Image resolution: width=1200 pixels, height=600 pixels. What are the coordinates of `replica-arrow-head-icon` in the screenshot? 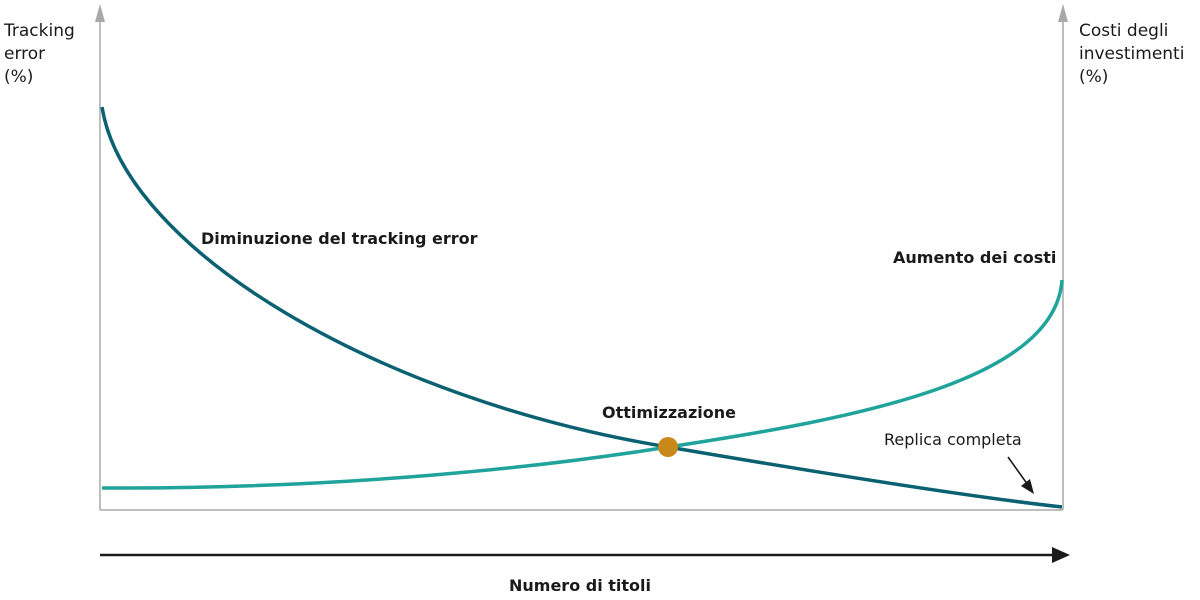 It's located at (1027, 486).